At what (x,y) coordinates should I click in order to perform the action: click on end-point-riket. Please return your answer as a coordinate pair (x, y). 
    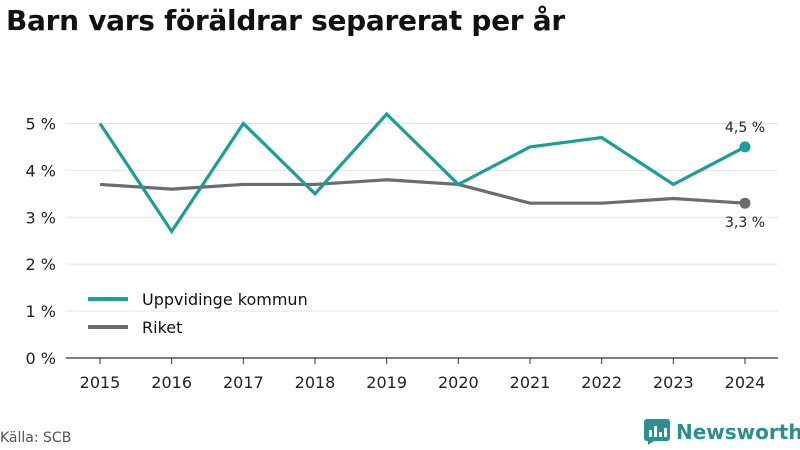
    Looking at the image, I should click on (745, 203).